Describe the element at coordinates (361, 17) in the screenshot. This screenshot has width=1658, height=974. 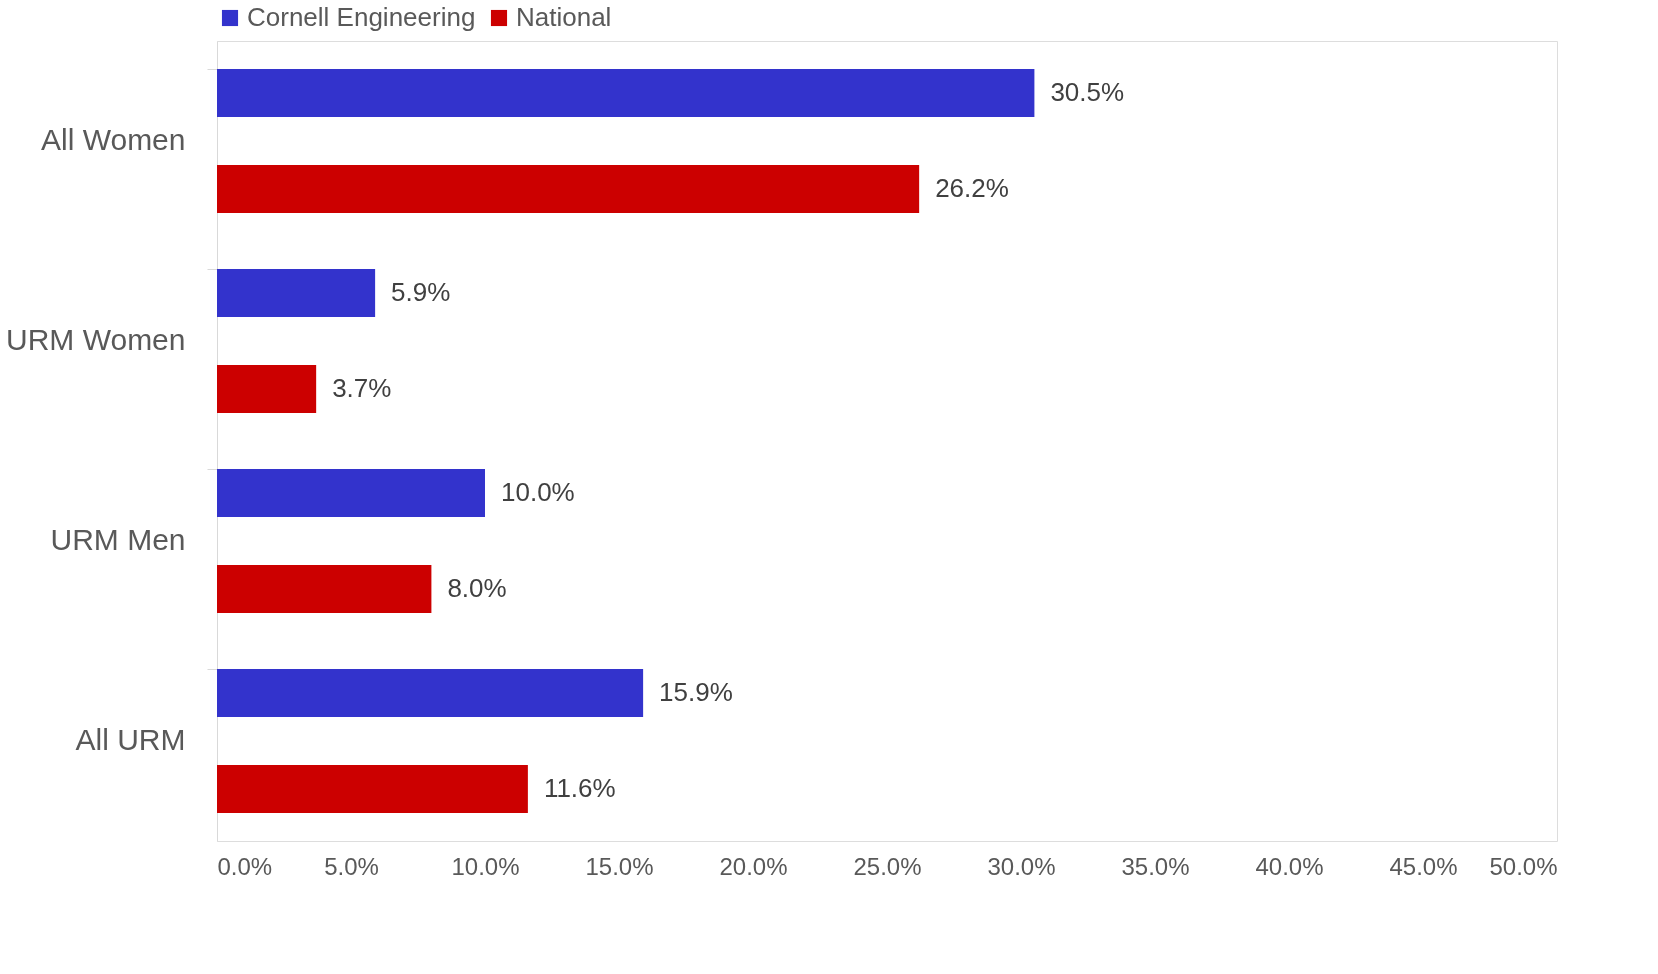
I see `legend-label: Cornell Engineering` at that location.